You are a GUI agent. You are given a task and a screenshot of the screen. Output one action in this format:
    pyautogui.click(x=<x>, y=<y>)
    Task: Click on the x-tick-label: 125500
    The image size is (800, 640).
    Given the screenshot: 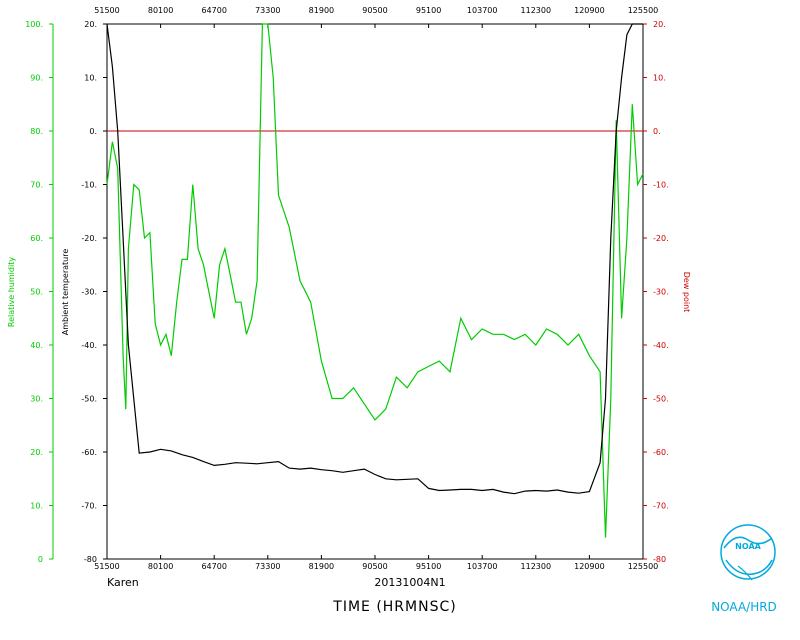 What is the action you would take?
    pyautogui.click(x=643, y=566)
    